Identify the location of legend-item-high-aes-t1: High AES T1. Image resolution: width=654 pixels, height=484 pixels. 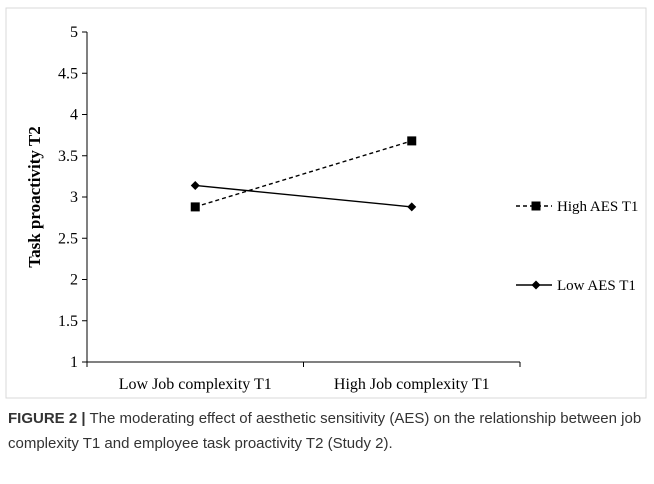
(577, 207).